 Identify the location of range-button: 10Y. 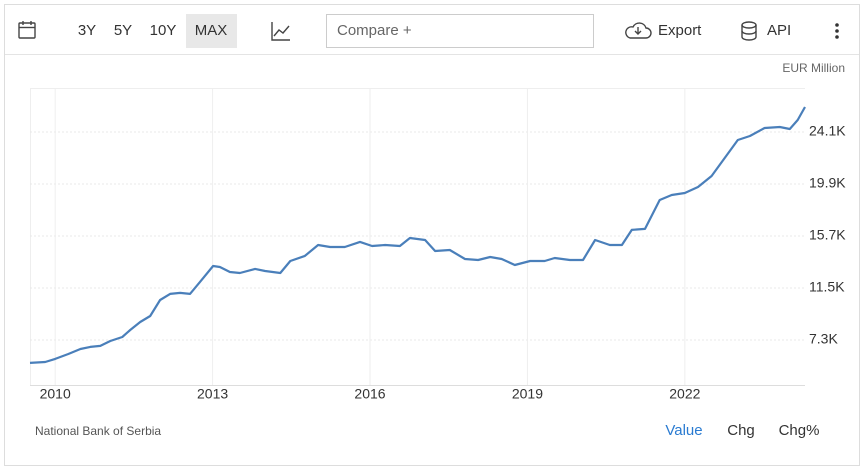
(163, 30).